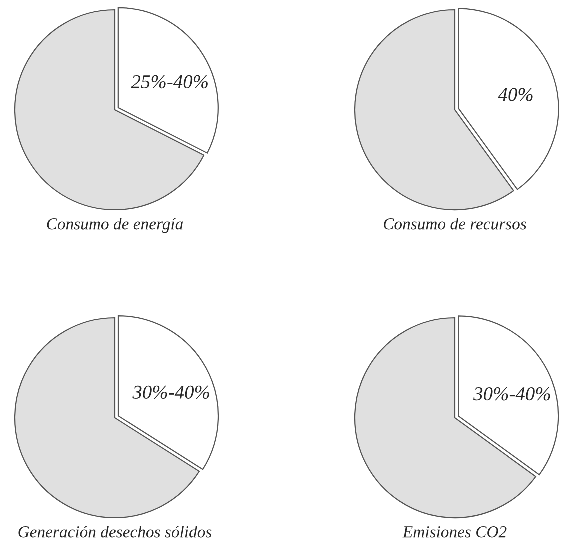  Describe the element at coordinates (169, 82) in the screenshot. I see `text: 25%-40%` at that location.